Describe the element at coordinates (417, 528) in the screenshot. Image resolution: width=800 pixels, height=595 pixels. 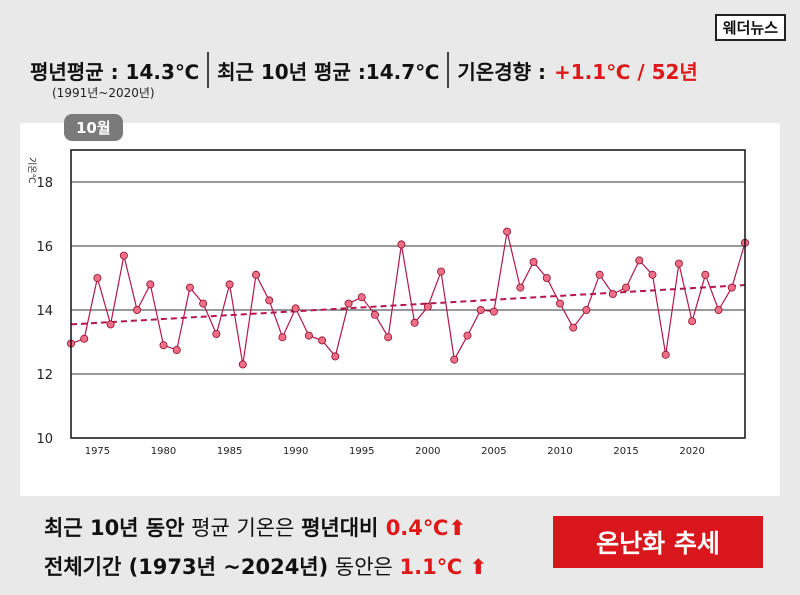
I see `summary-recent-value: 0.4℃` at that location.